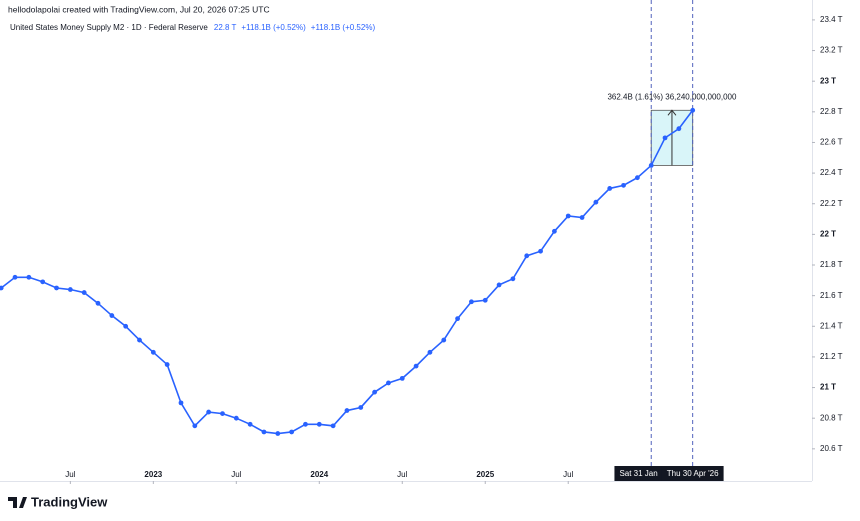 This screenshot has width=860, height=521. Describe the element at coordinates (831, 356) in the screenshot. I see `y-tick-label: 21.2 T` at that location.